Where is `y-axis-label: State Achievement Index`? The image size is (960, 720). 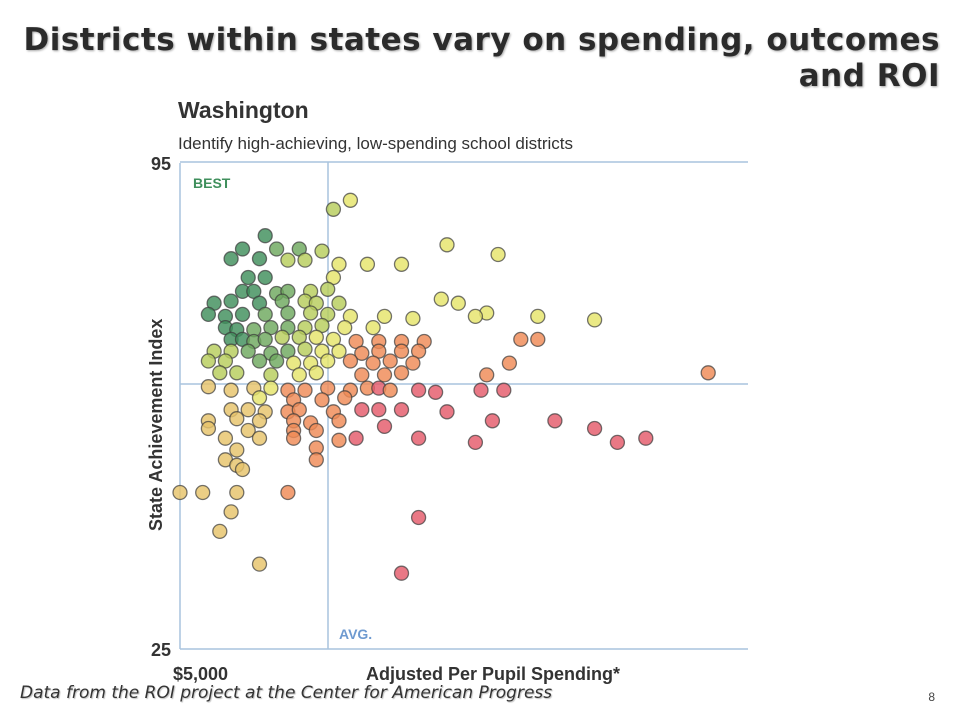 y-axis-label: State Achievement Index is located at coordinates (156, 425).